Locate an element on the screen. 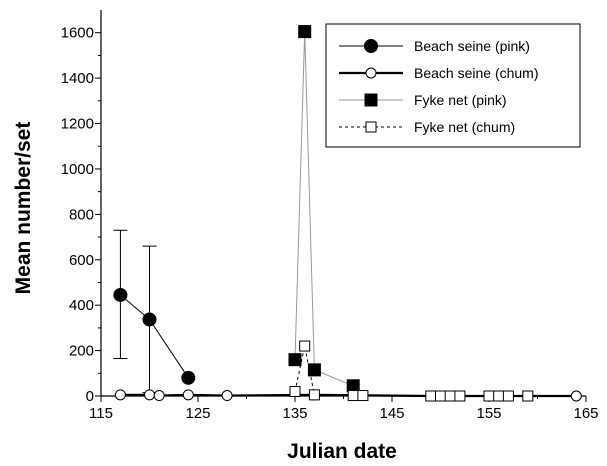 The image size is (607, 466). y-tick-label: 1000 is located at coordinates (77, 169).